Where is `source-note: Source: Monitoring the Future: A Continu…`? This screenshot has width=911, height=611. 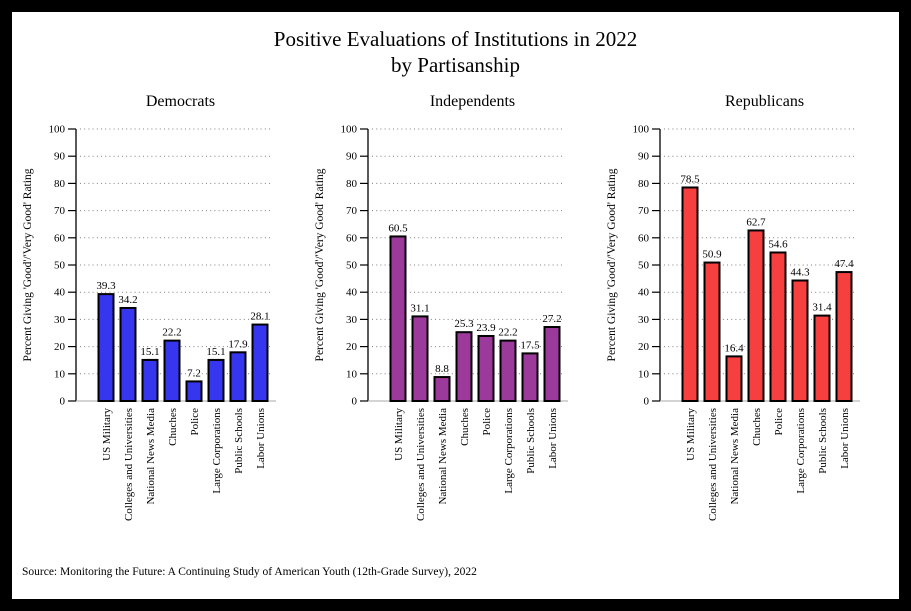
source-note: Source: Monitoring the Future: A Continu… is located at coordinates (249, 571).